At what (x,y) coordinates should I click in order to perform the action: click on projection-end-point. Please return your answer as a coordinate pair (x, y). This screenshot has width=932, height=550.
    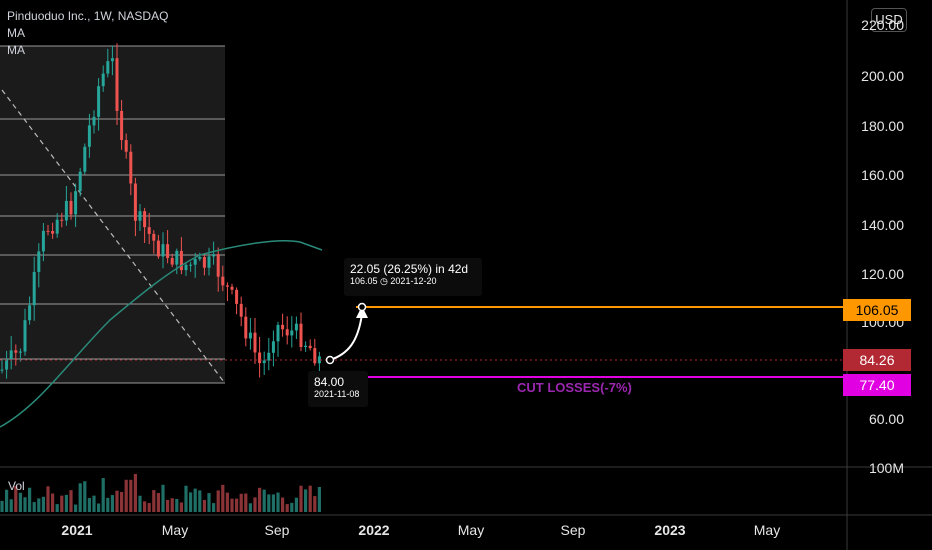
    Looking at the image, I should click on (362, 307).